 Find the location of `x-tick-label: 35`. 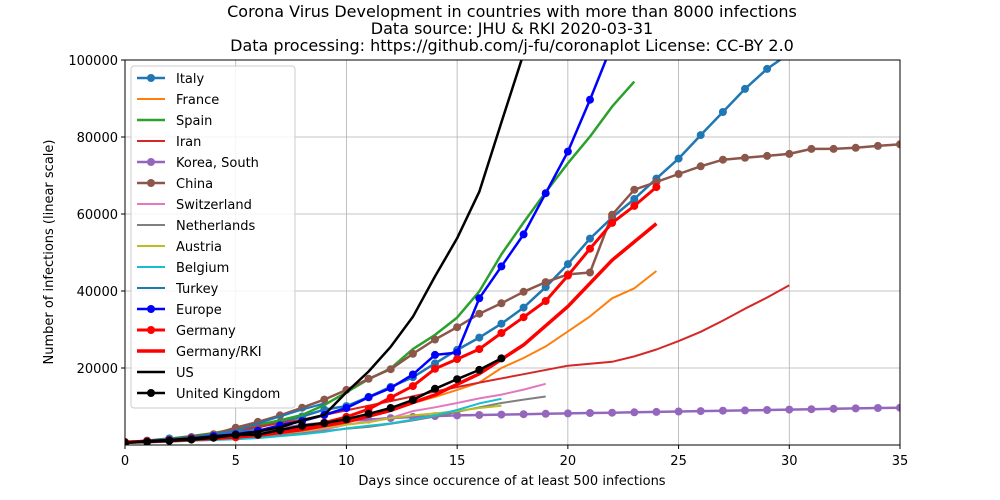

x-tick-label: 35 is located at coordinates (900, 461).